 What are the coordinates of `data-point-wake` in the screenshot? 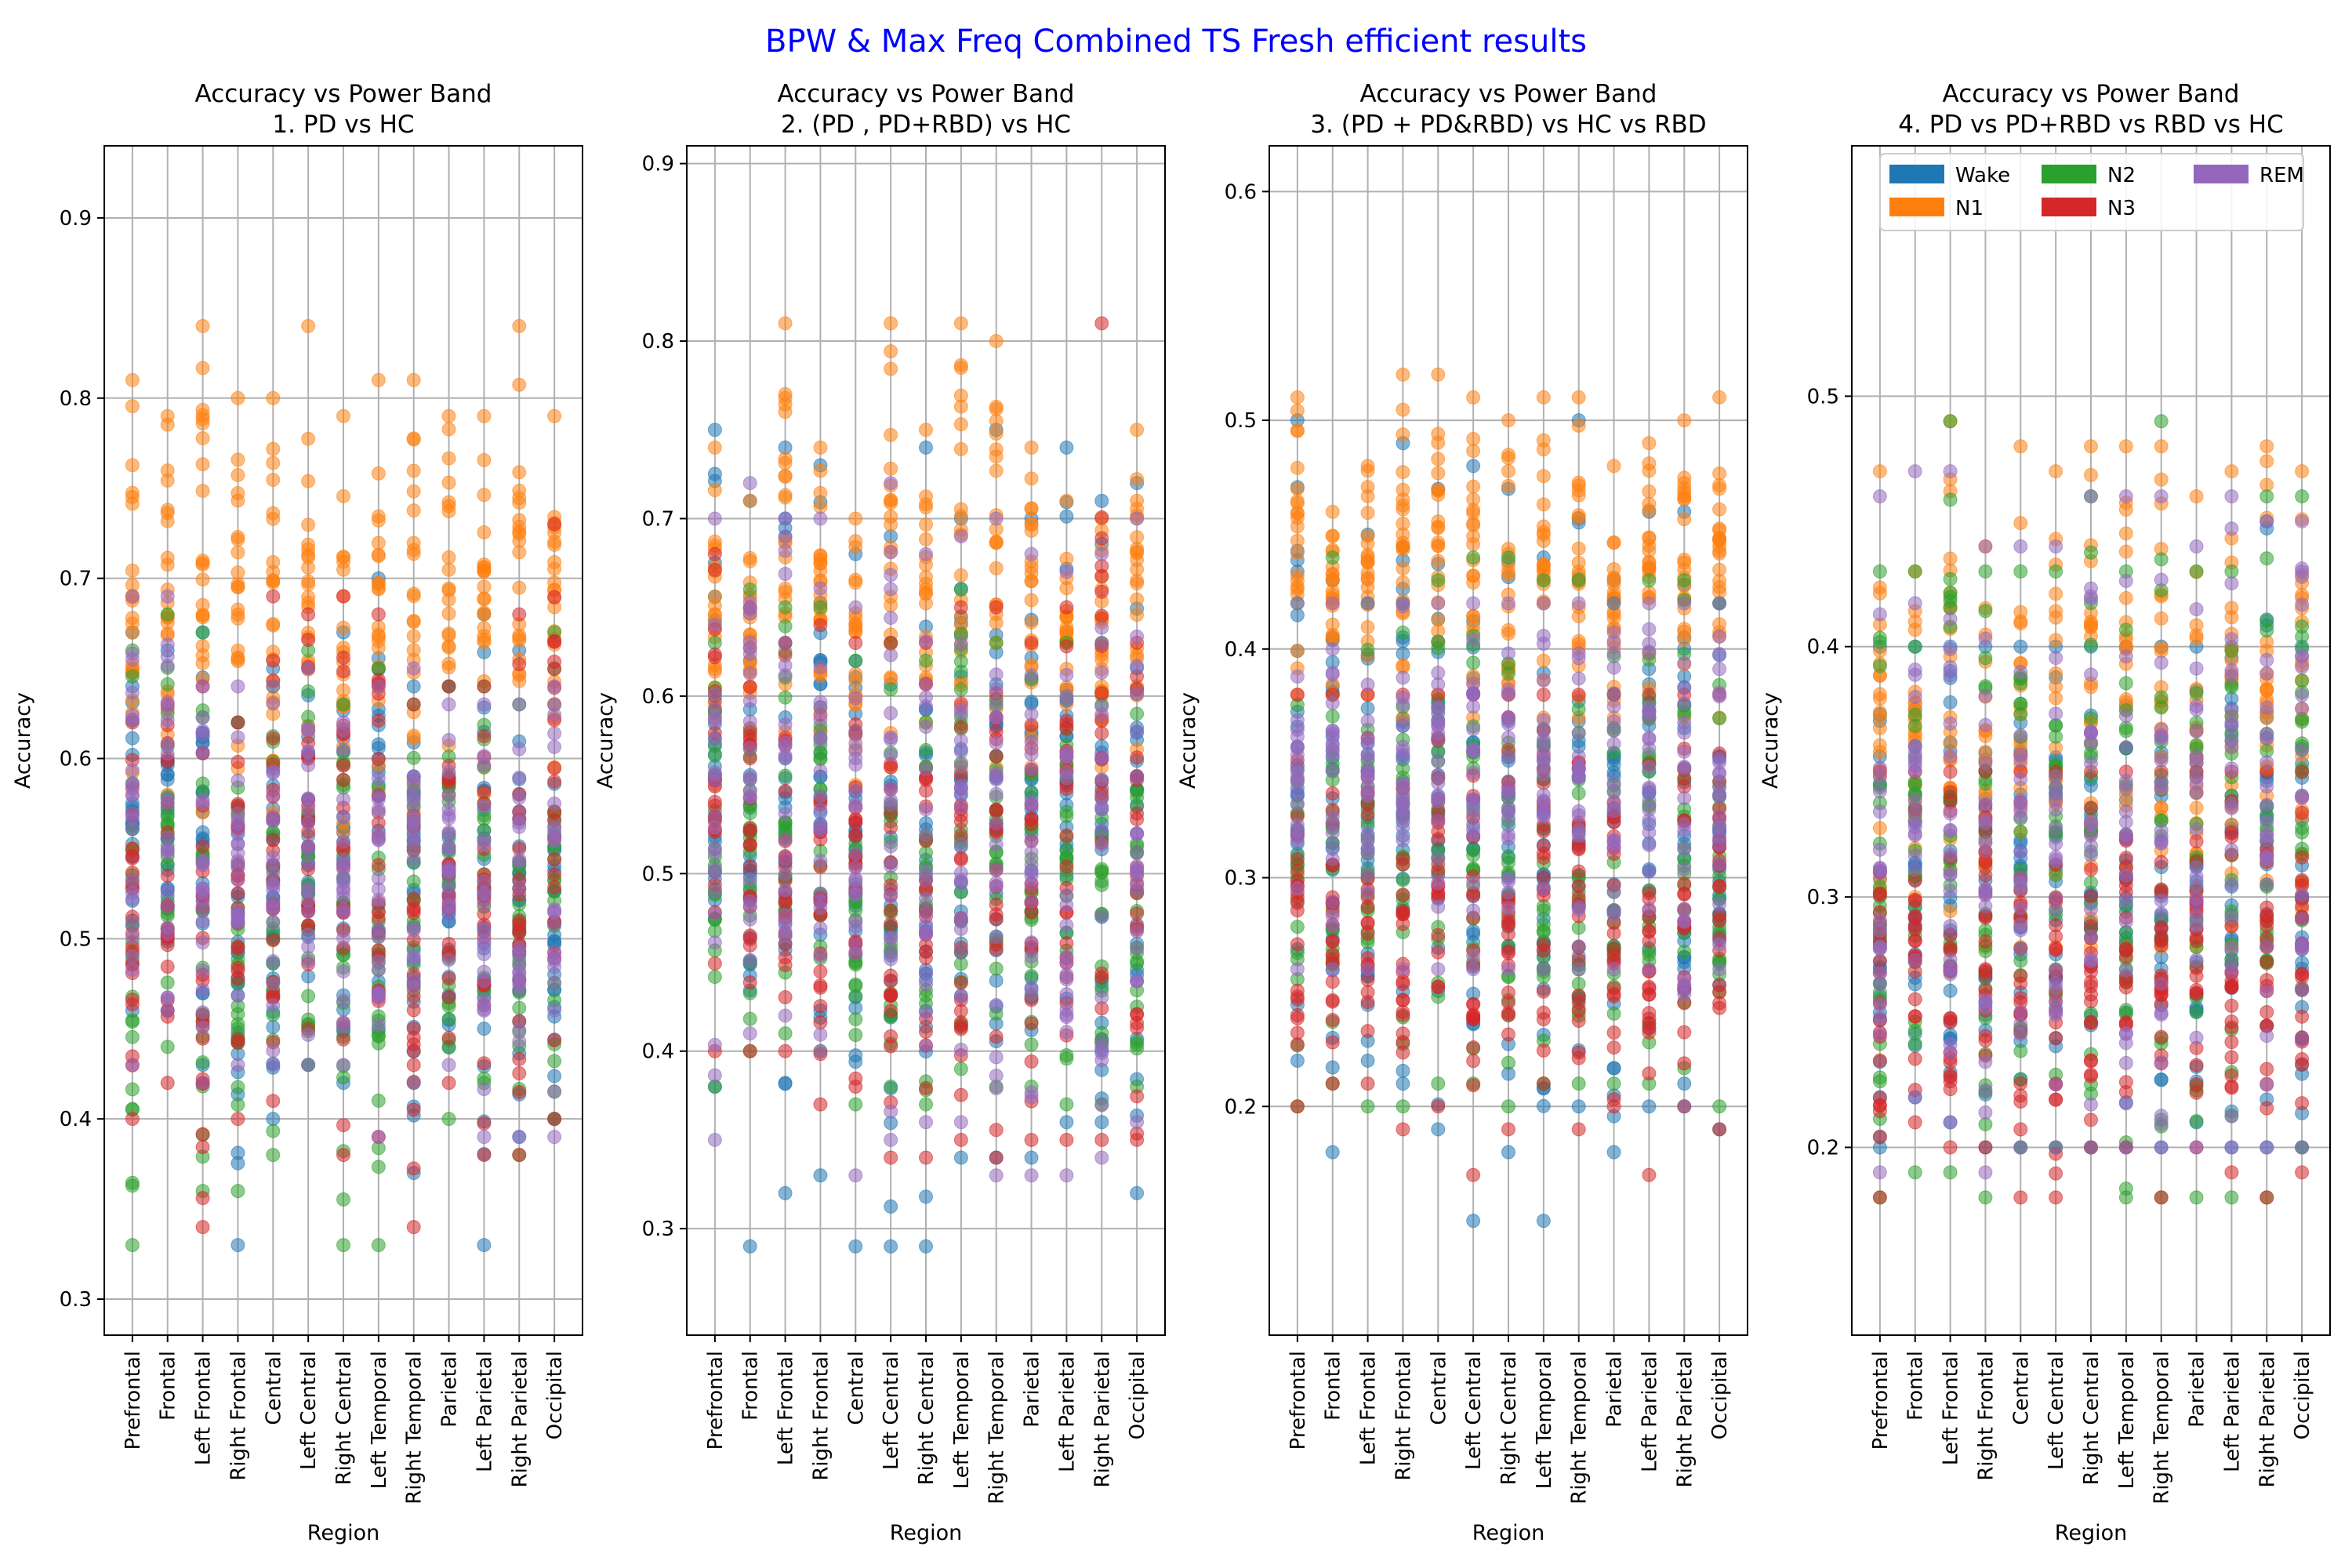 It's located at (1066, 447).